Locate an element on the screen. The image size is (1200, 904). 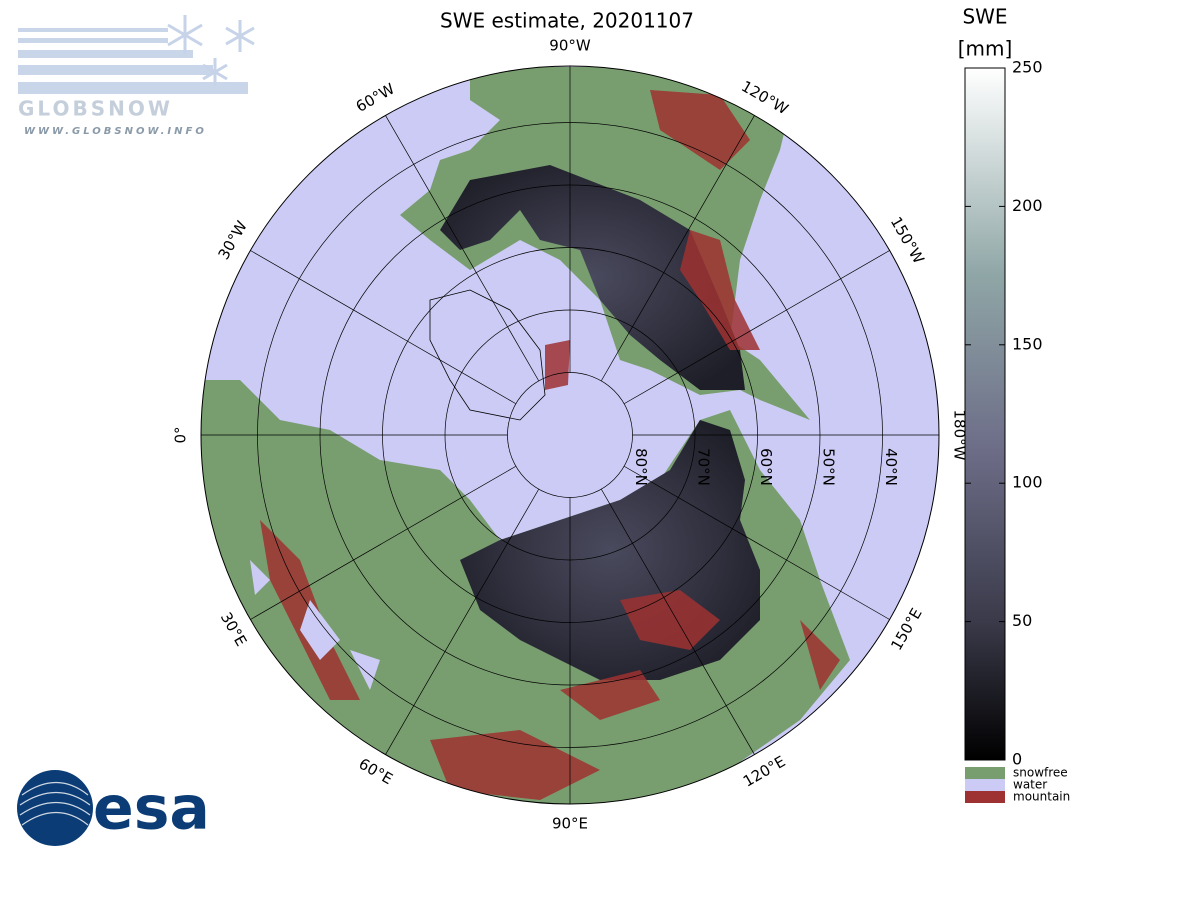
colorbar-tick-label: 150 is located at coordinates (1027, 343).